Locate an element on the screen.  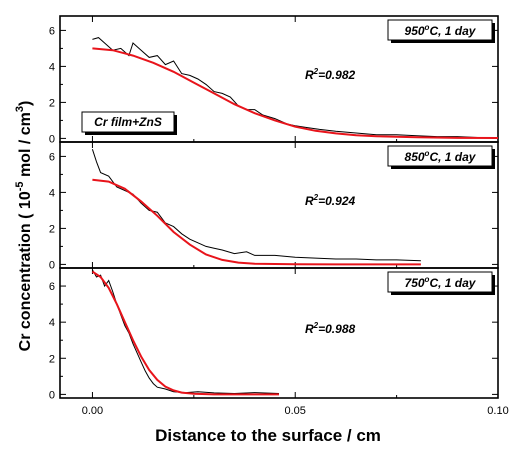
temperature-value: 850 is located at coordinates (415, 157).